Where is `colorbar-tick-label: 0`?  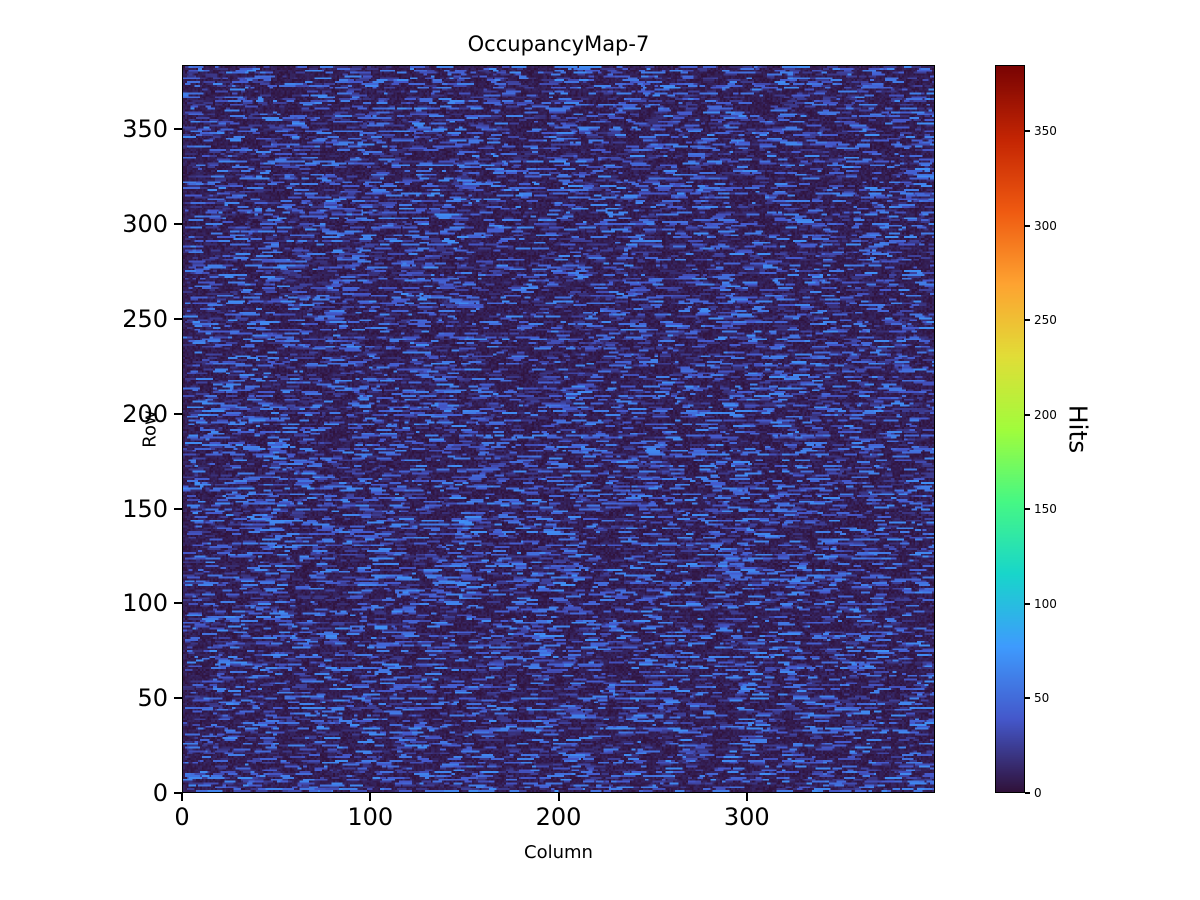
colorbar-tick-label: 0 is located at coordinates (1038, 793).